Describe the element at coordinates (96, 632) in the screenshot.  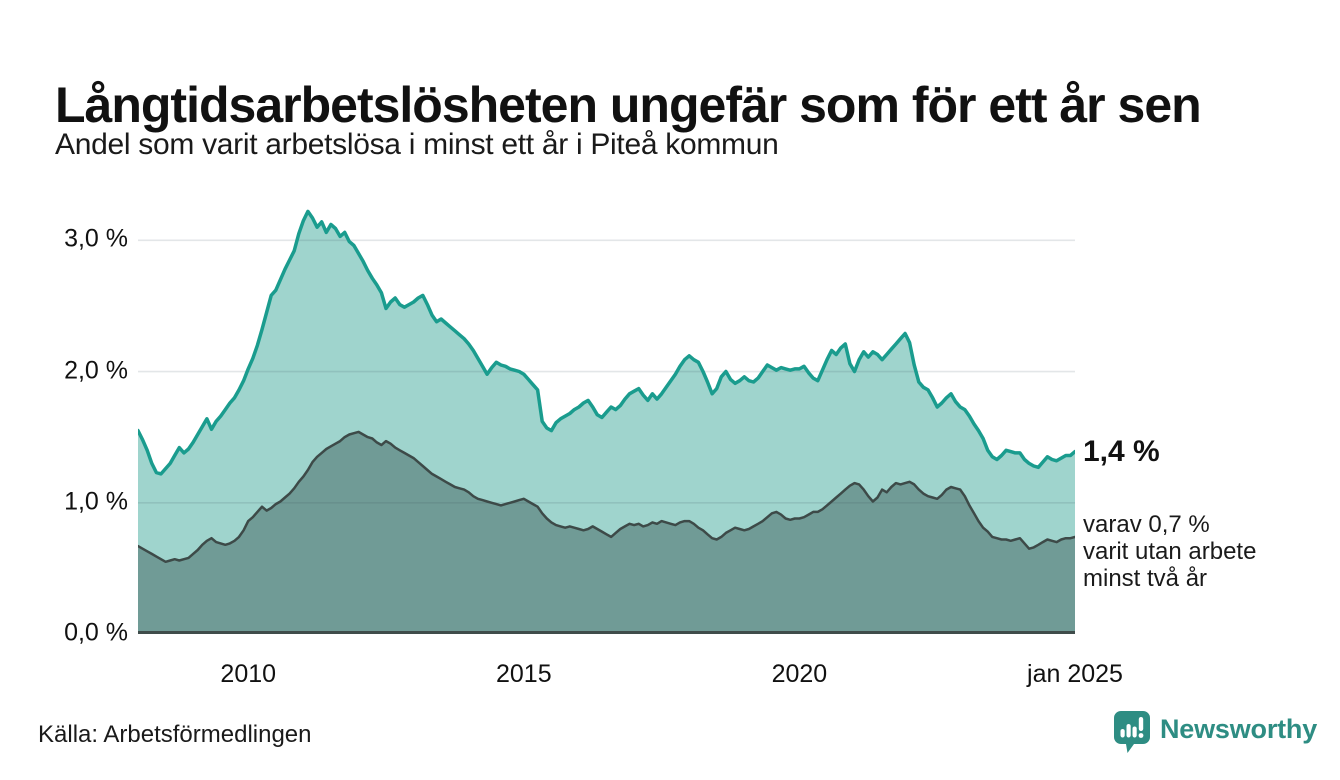
I see `y-tick-label: 0,0 %` at that location.